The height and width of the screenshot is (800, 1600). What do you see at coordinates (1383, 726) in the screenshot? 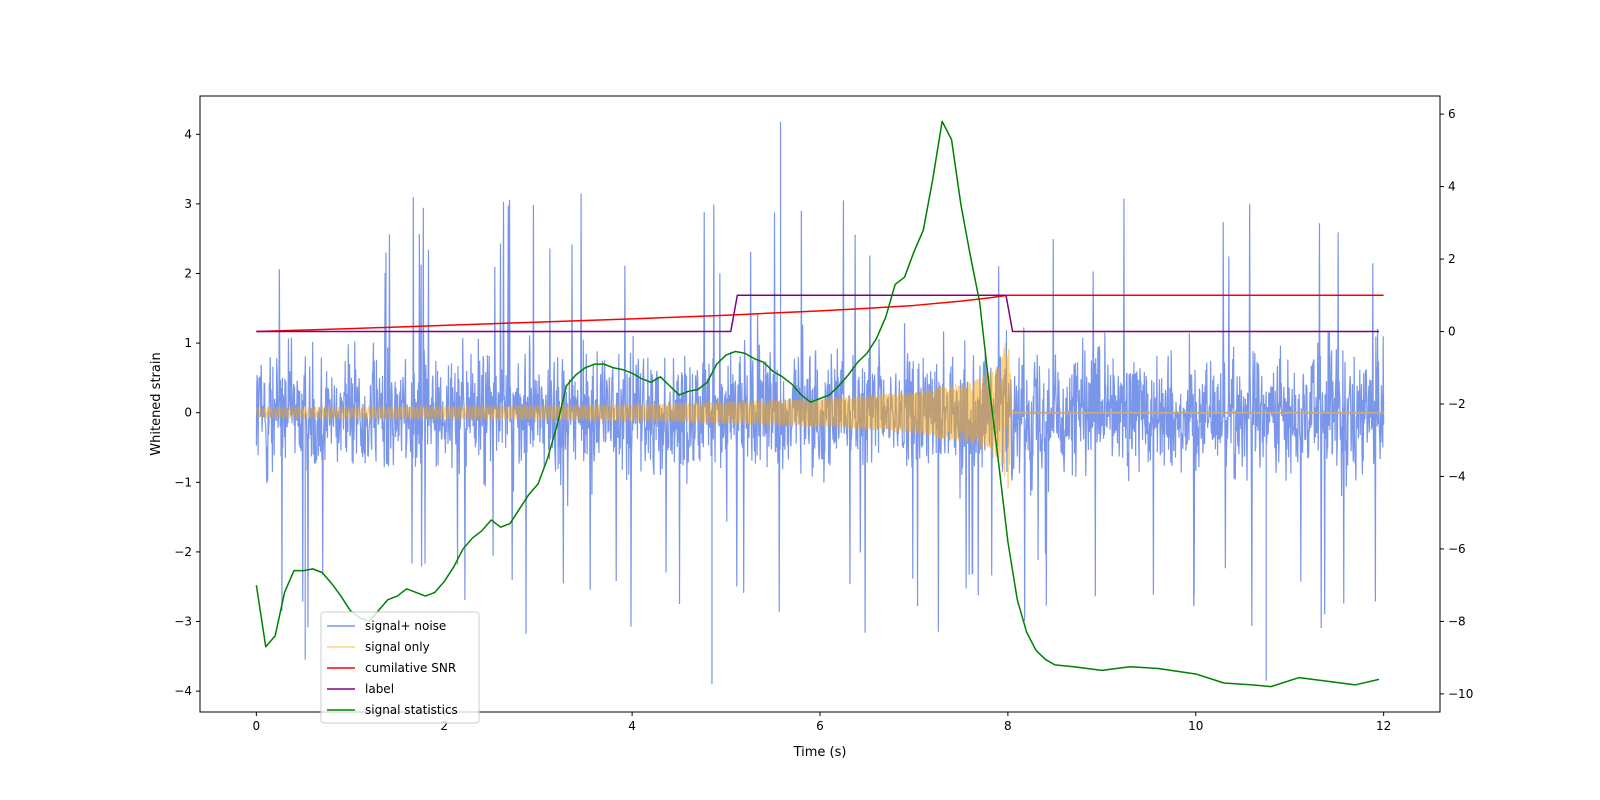
I see `x-tick-label: 12` at bounding box center [1383, 726].